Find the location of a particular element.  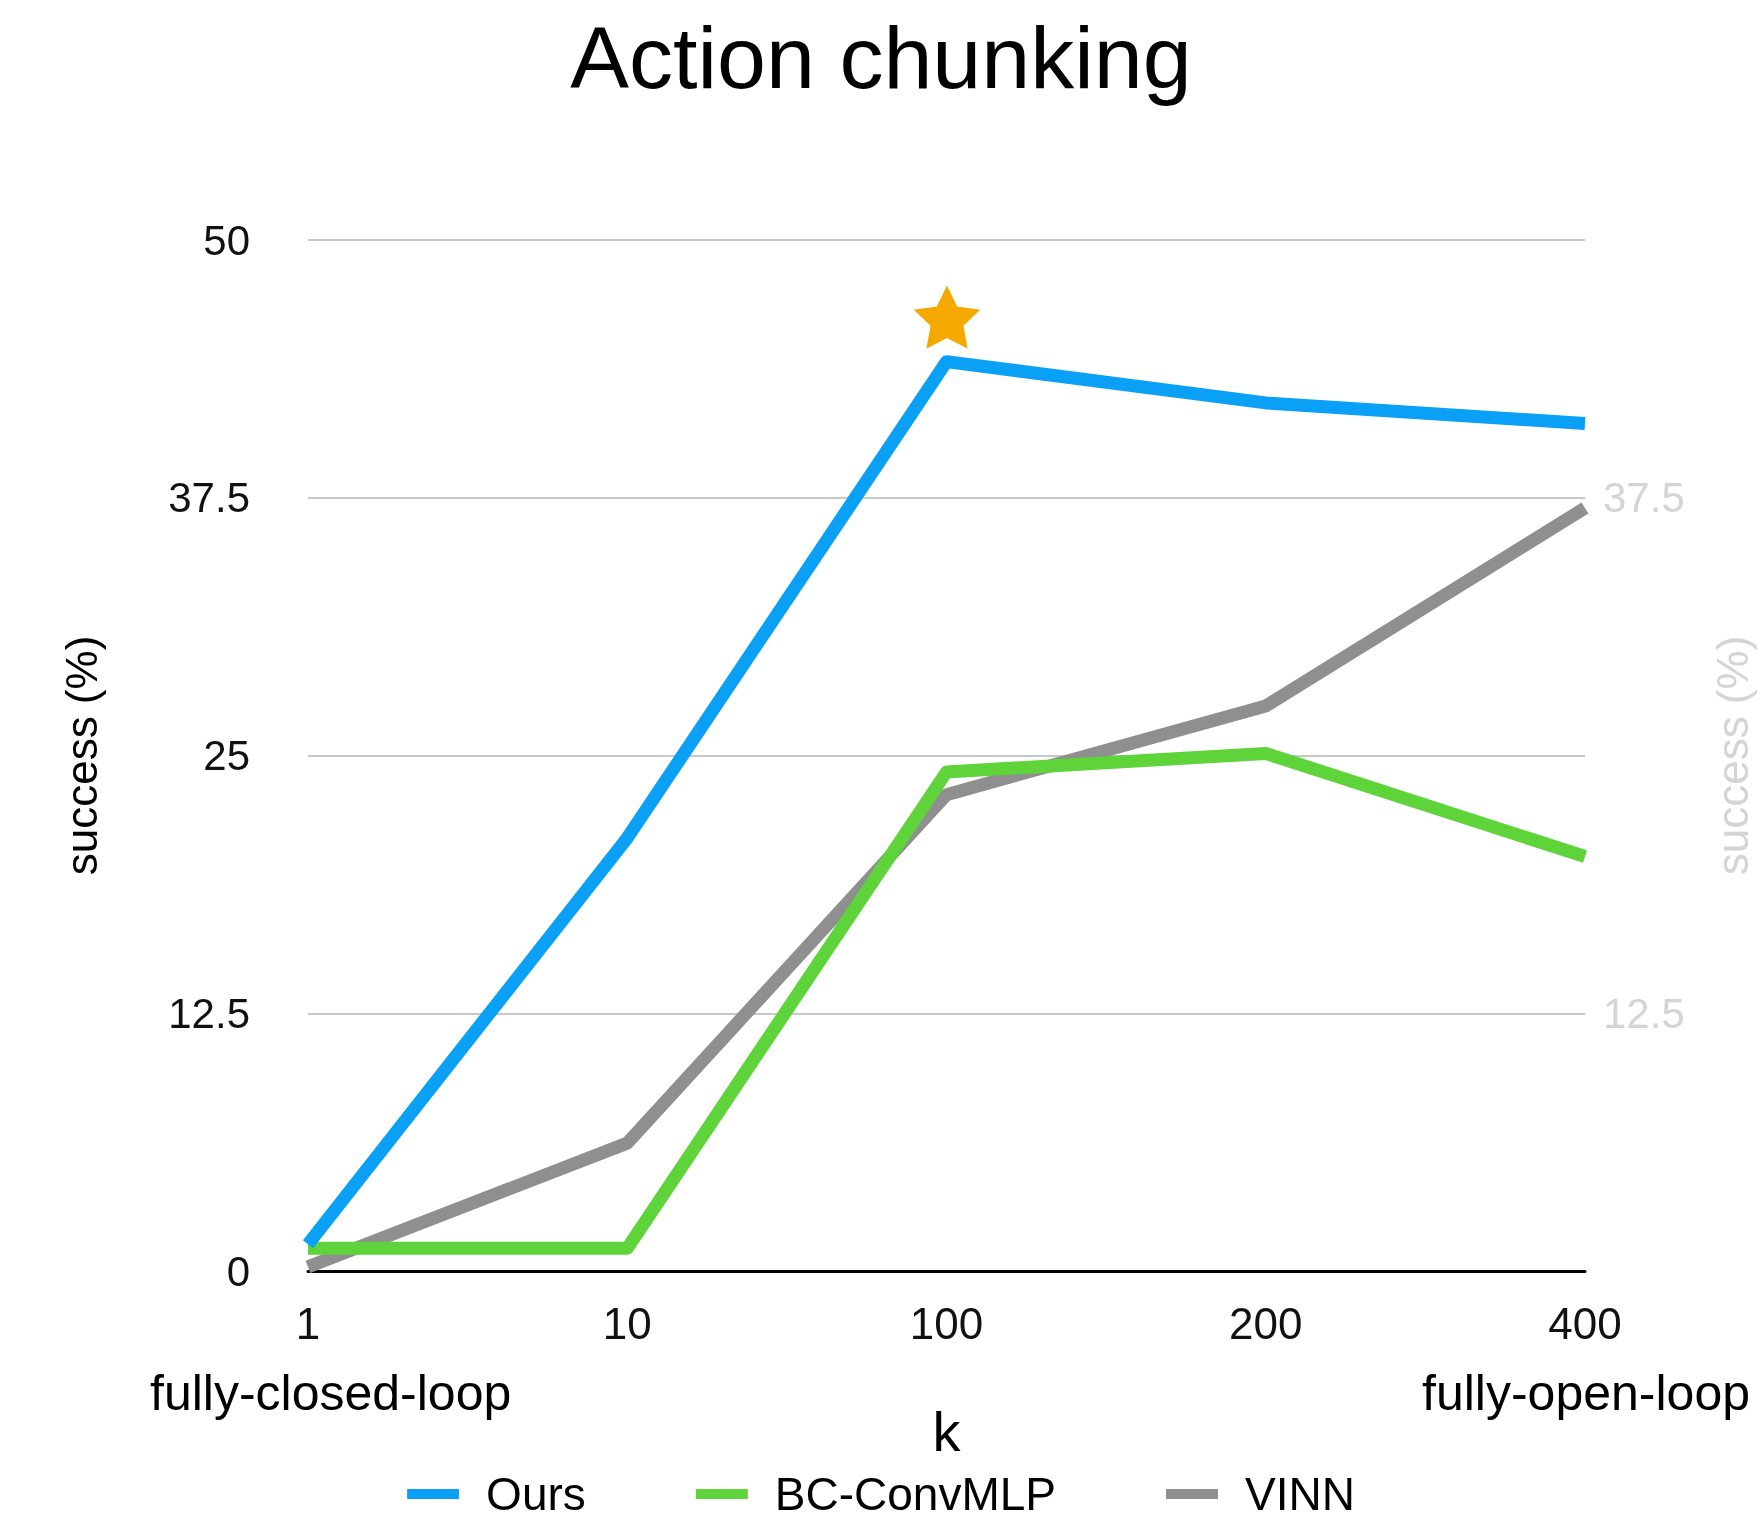

y-tick-label: 12.5 is located at coordinates (209, 1013).